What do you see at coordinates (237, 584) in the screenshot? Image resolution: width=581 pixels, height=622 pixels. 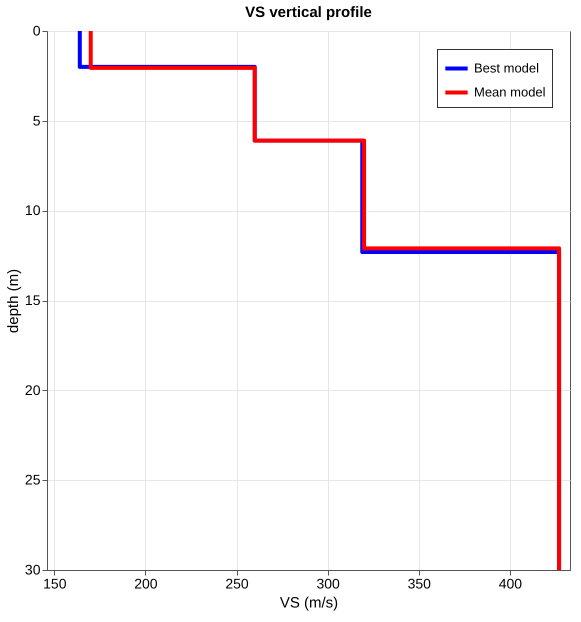 I see `x-tick-label: 250` at bounding box center [237, 584].